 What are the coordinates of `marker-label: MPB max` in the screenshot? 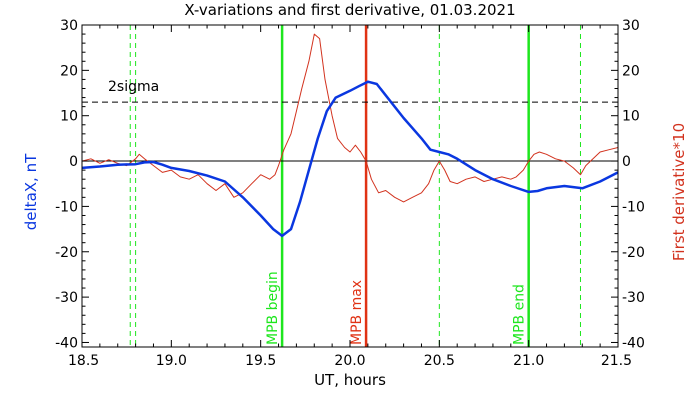 It's located at (357, 312).